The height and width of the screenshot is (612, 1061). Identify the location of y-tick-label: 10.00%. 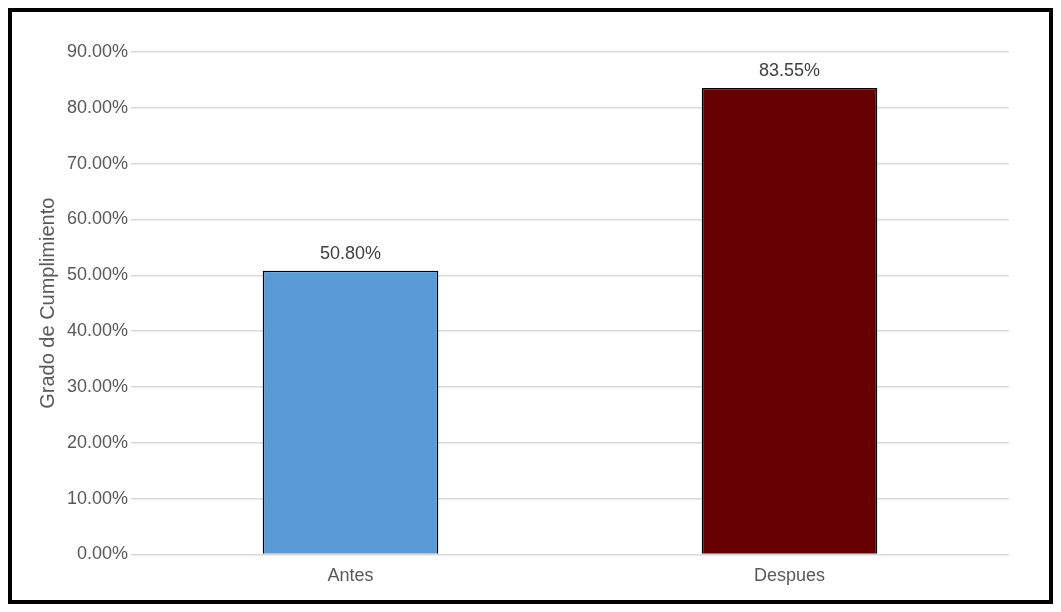
(97, 497).